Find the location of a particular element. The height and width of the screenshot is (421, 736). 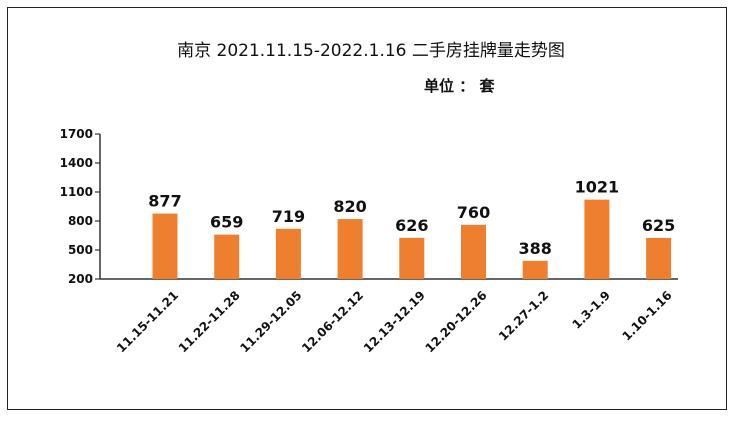

y-tick-label: 1400 is located at coordinates (76, 163).